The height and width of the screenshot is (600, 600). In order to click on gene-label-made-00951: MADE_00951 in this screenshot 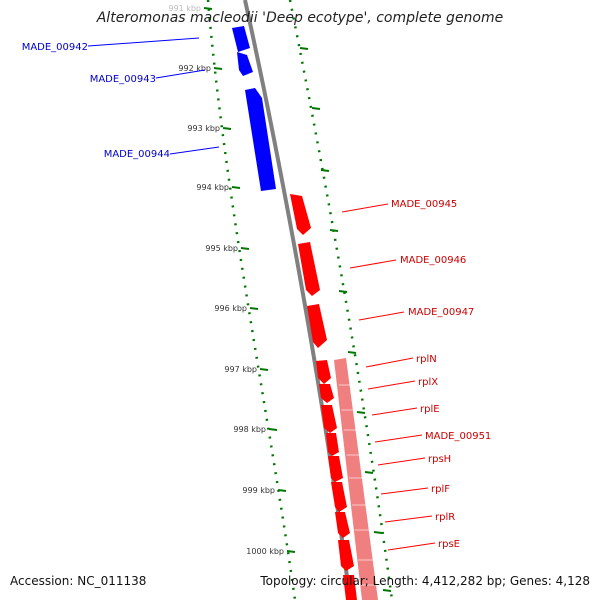, I will do `click(458, 436)`.